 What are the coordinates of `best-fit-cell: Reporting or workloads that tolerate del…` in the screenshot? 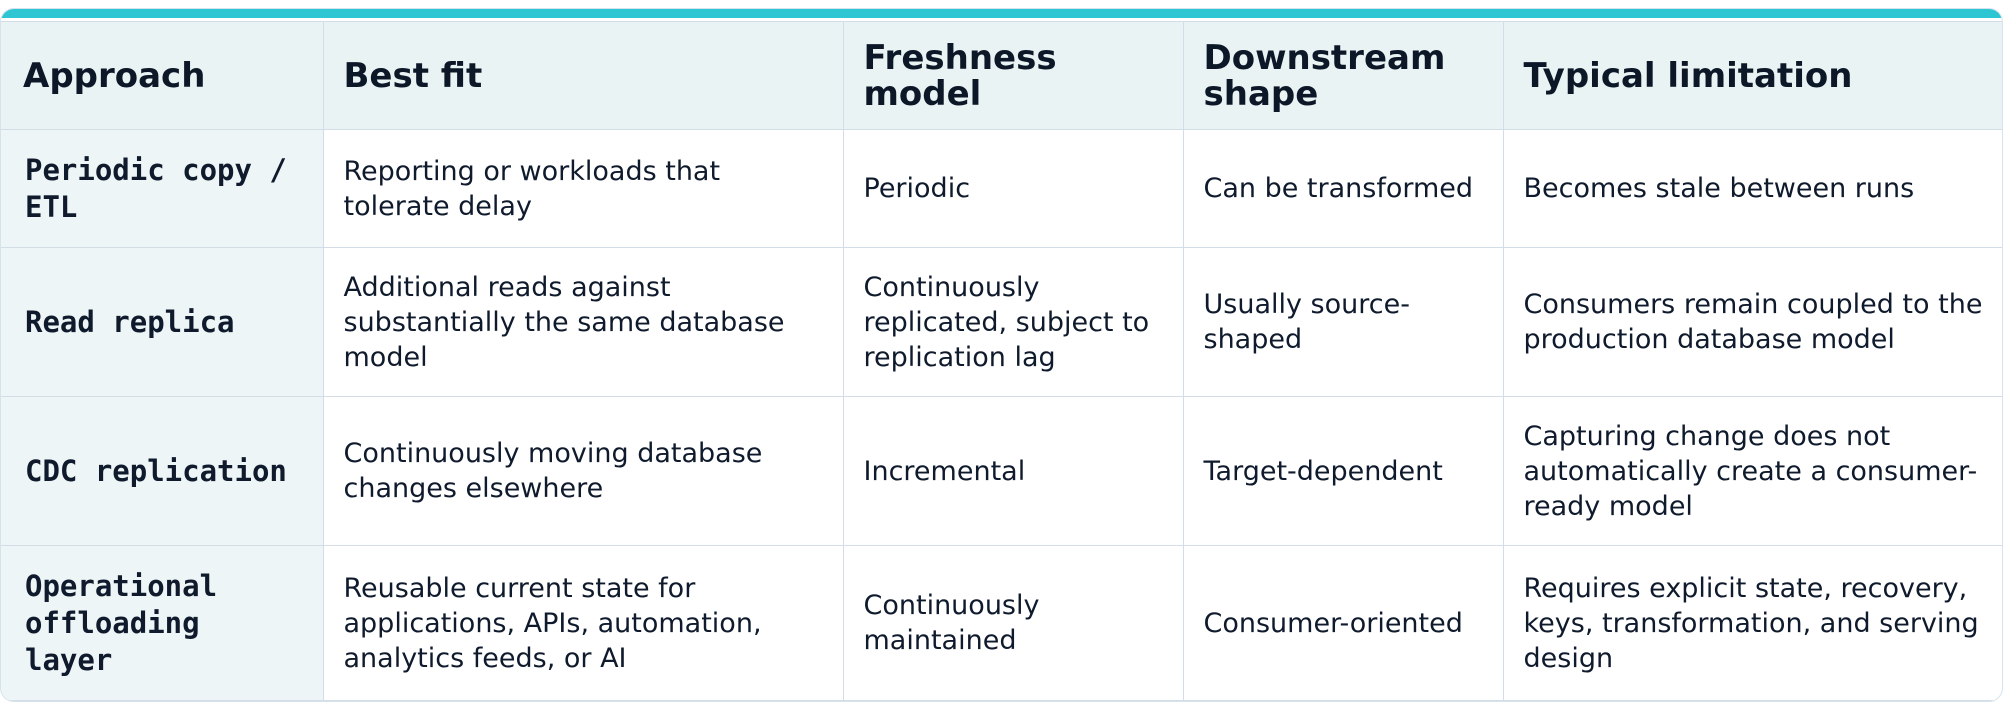 It's located at (583, 188).